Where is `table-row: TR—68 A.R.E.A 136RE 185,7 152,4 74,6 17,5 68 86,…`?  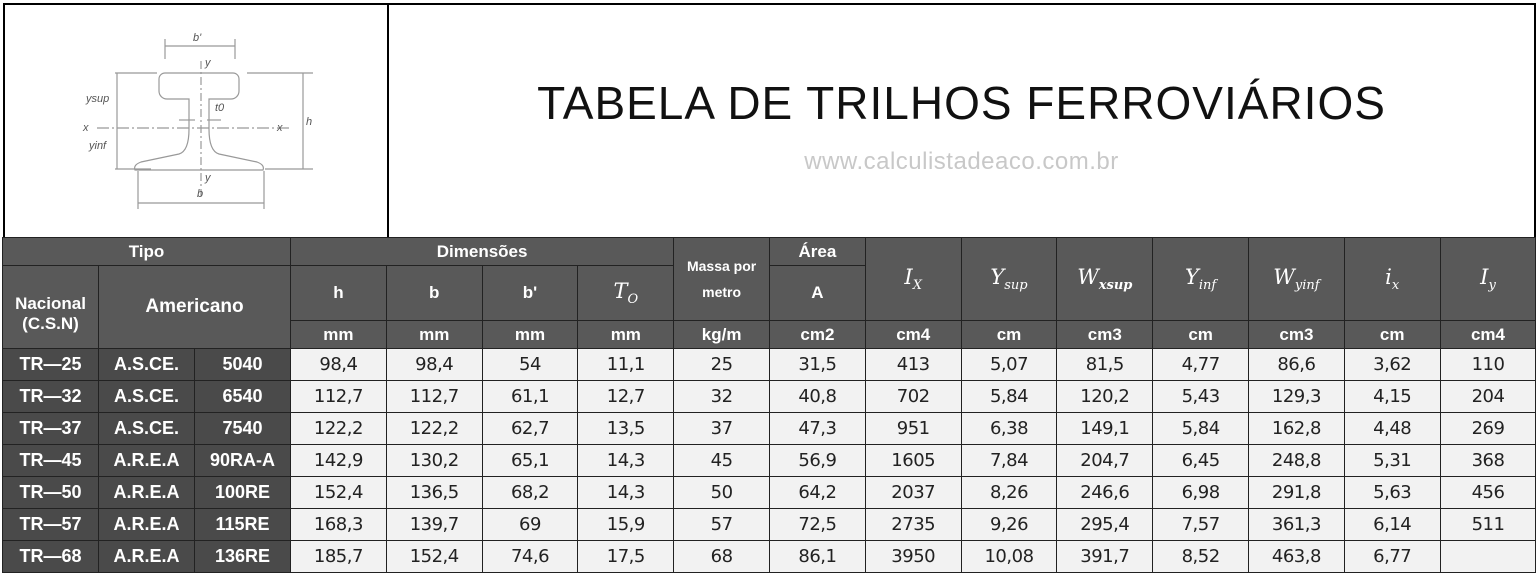 table-row: TR—68 A.R.E.A 136RE 185,7 152,4 74,6 17,5 68 86,… is located at coordinates (769, 556).